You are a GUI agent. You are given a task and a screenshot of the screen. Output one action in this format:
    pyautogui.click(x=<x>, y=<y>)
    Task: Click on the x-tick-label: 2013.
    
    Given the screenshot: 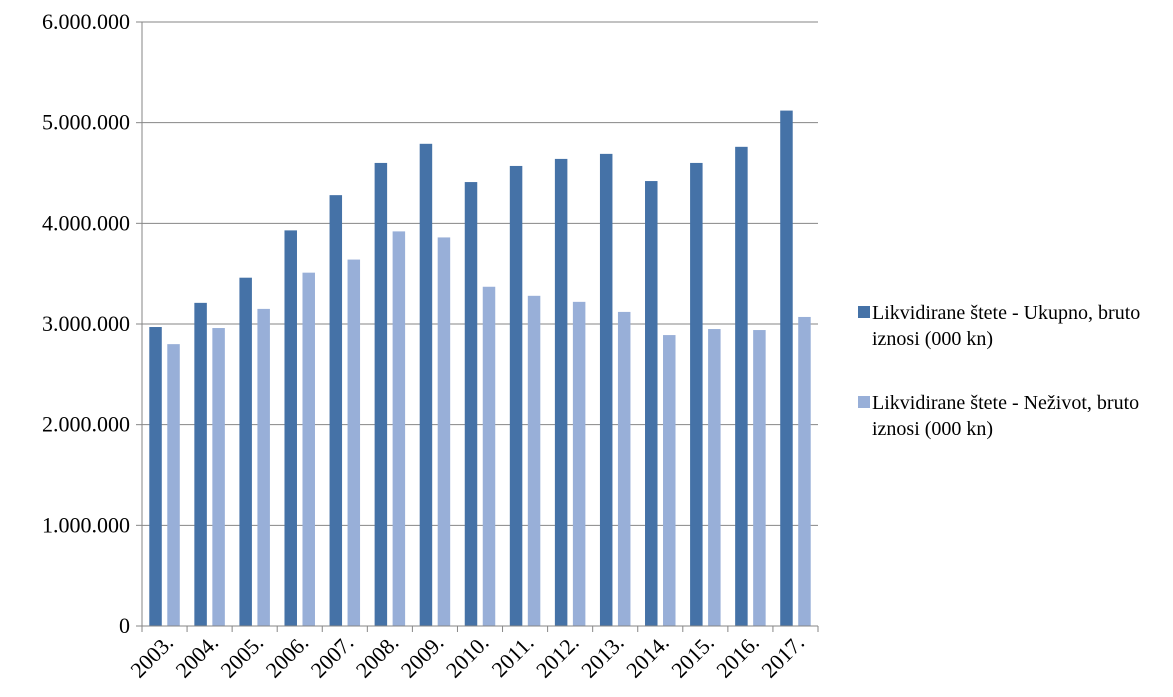 What is the action you would take?
    pyautogui.click(x=602, y=656)
    